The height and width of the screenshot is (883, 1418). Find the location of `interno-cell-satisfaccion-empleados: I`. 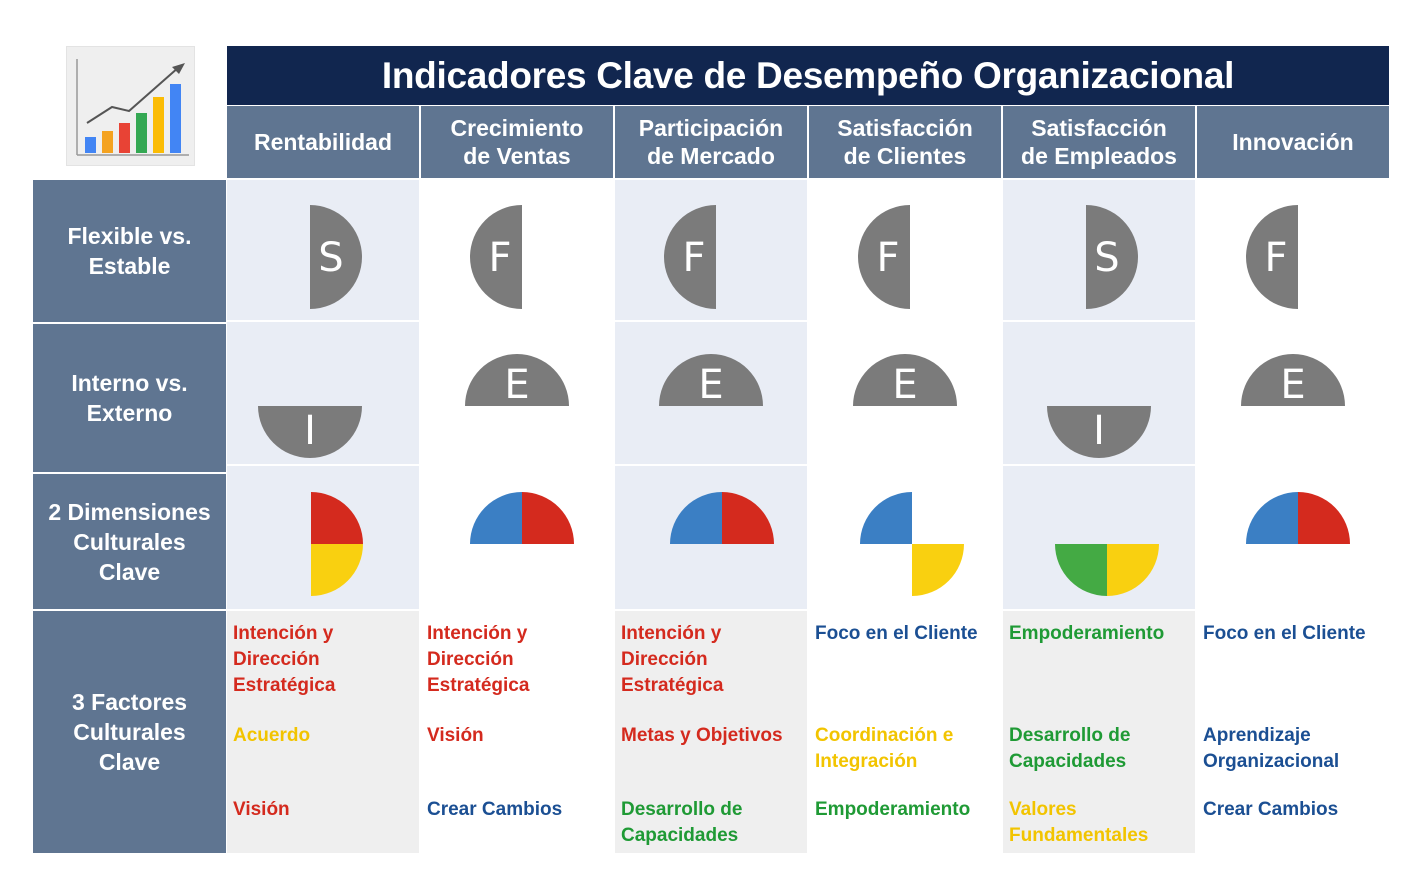

interno-cell-satisfaccion-empleados: I is located at coordinates (1099, 393).